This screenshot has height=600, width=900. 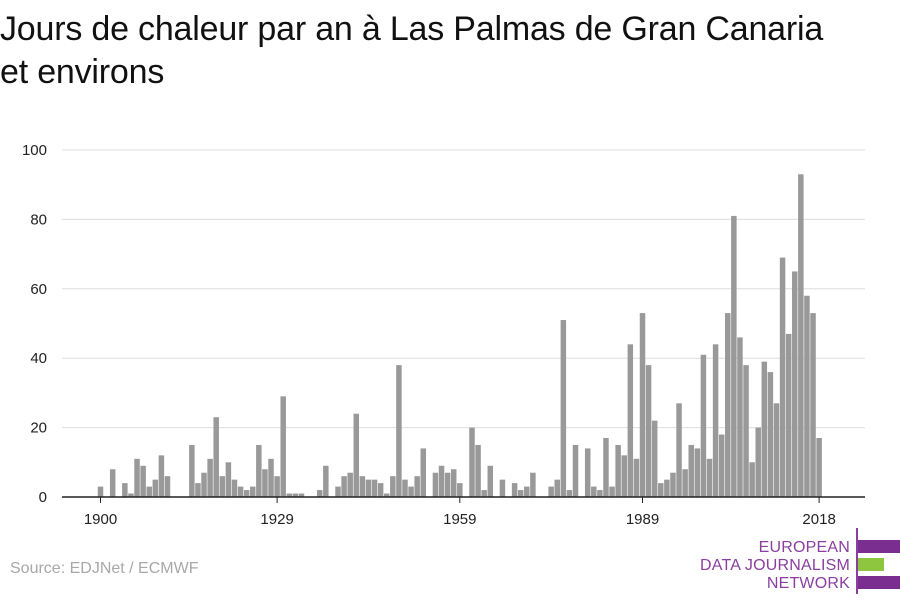 What do you see at coordinates (82, 72) in the screenshot?
I see `chart-title-line2: et environs` at bounding box center [82, 72].